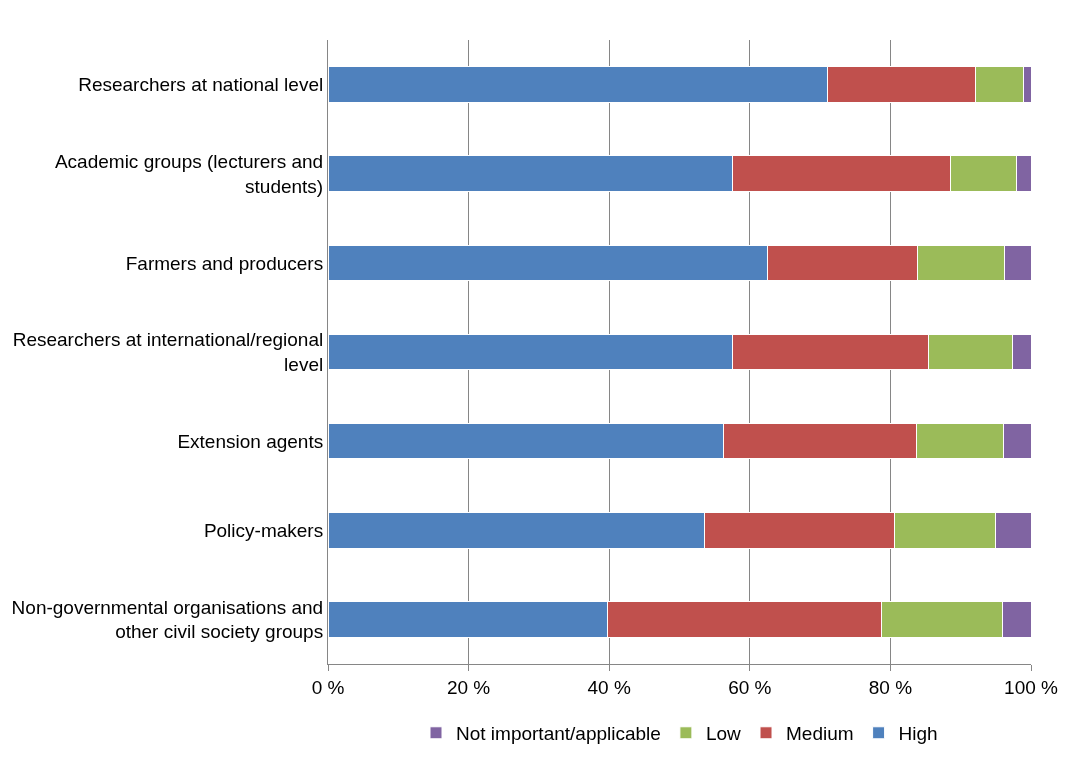 The height and width of the screenshot is (784, 1071). I want to click on legend-label: Not important/applicable, so click(558, 734).